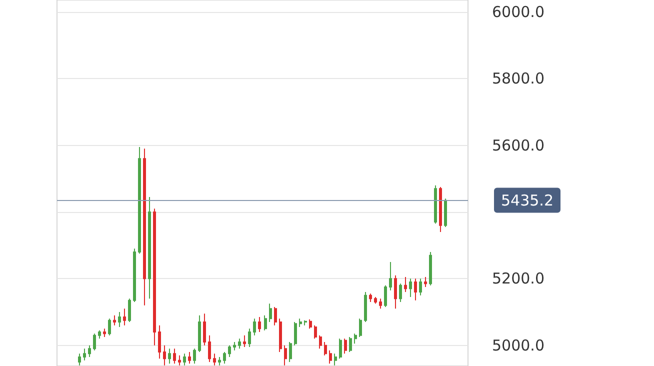 This screenshot has height=366, width=654. I want to click on y-tick-label: 6000.0, so click(518, 12).